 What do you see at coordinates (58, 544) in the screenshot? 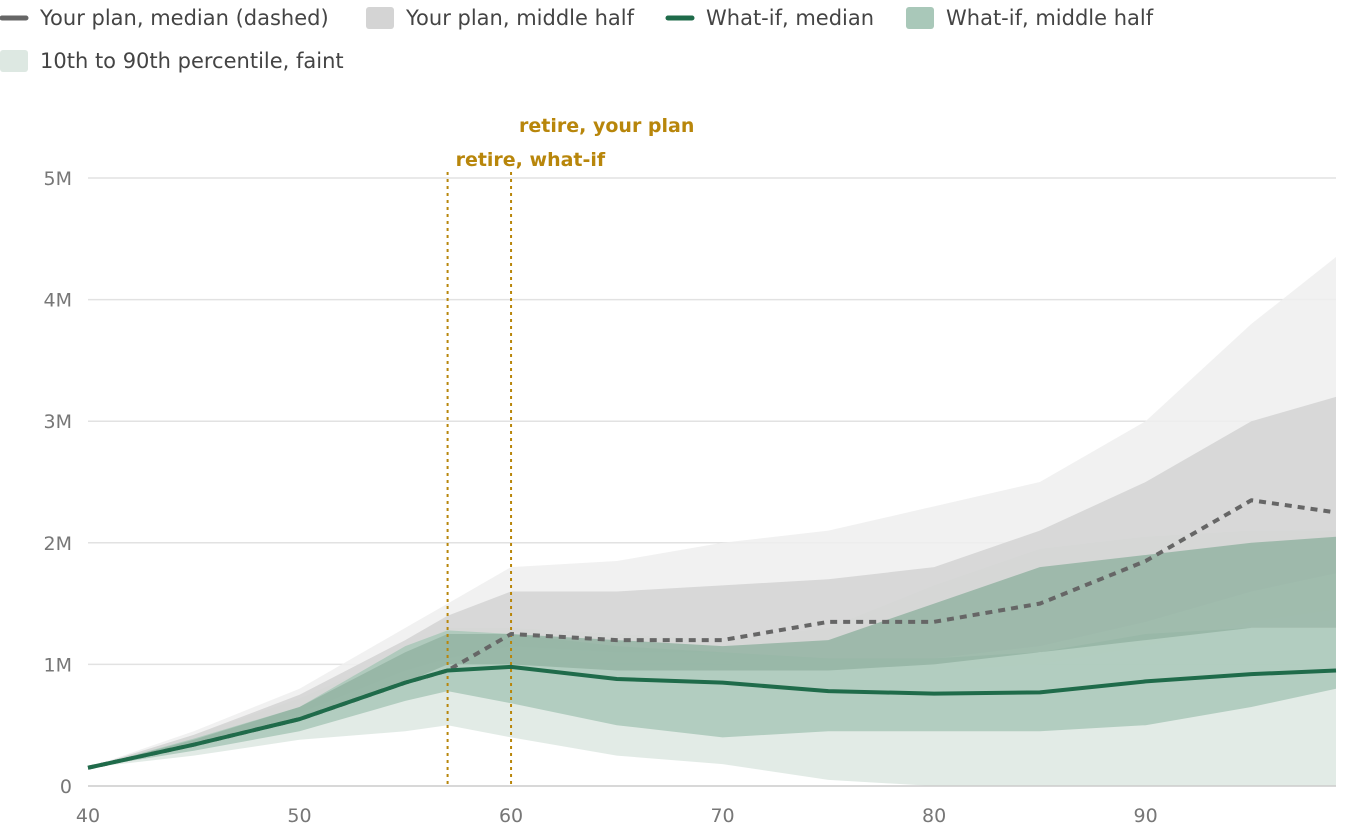
I see `y-tick-label: 2M` at bounding box center [58, 544].